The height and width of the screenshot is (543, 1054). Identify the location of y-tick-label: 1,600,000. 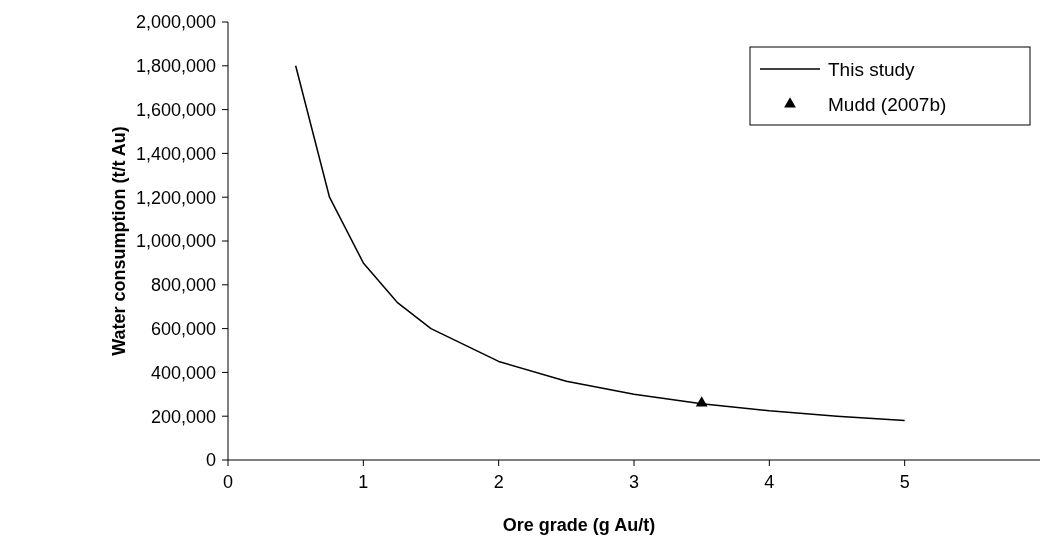
(175, 109).